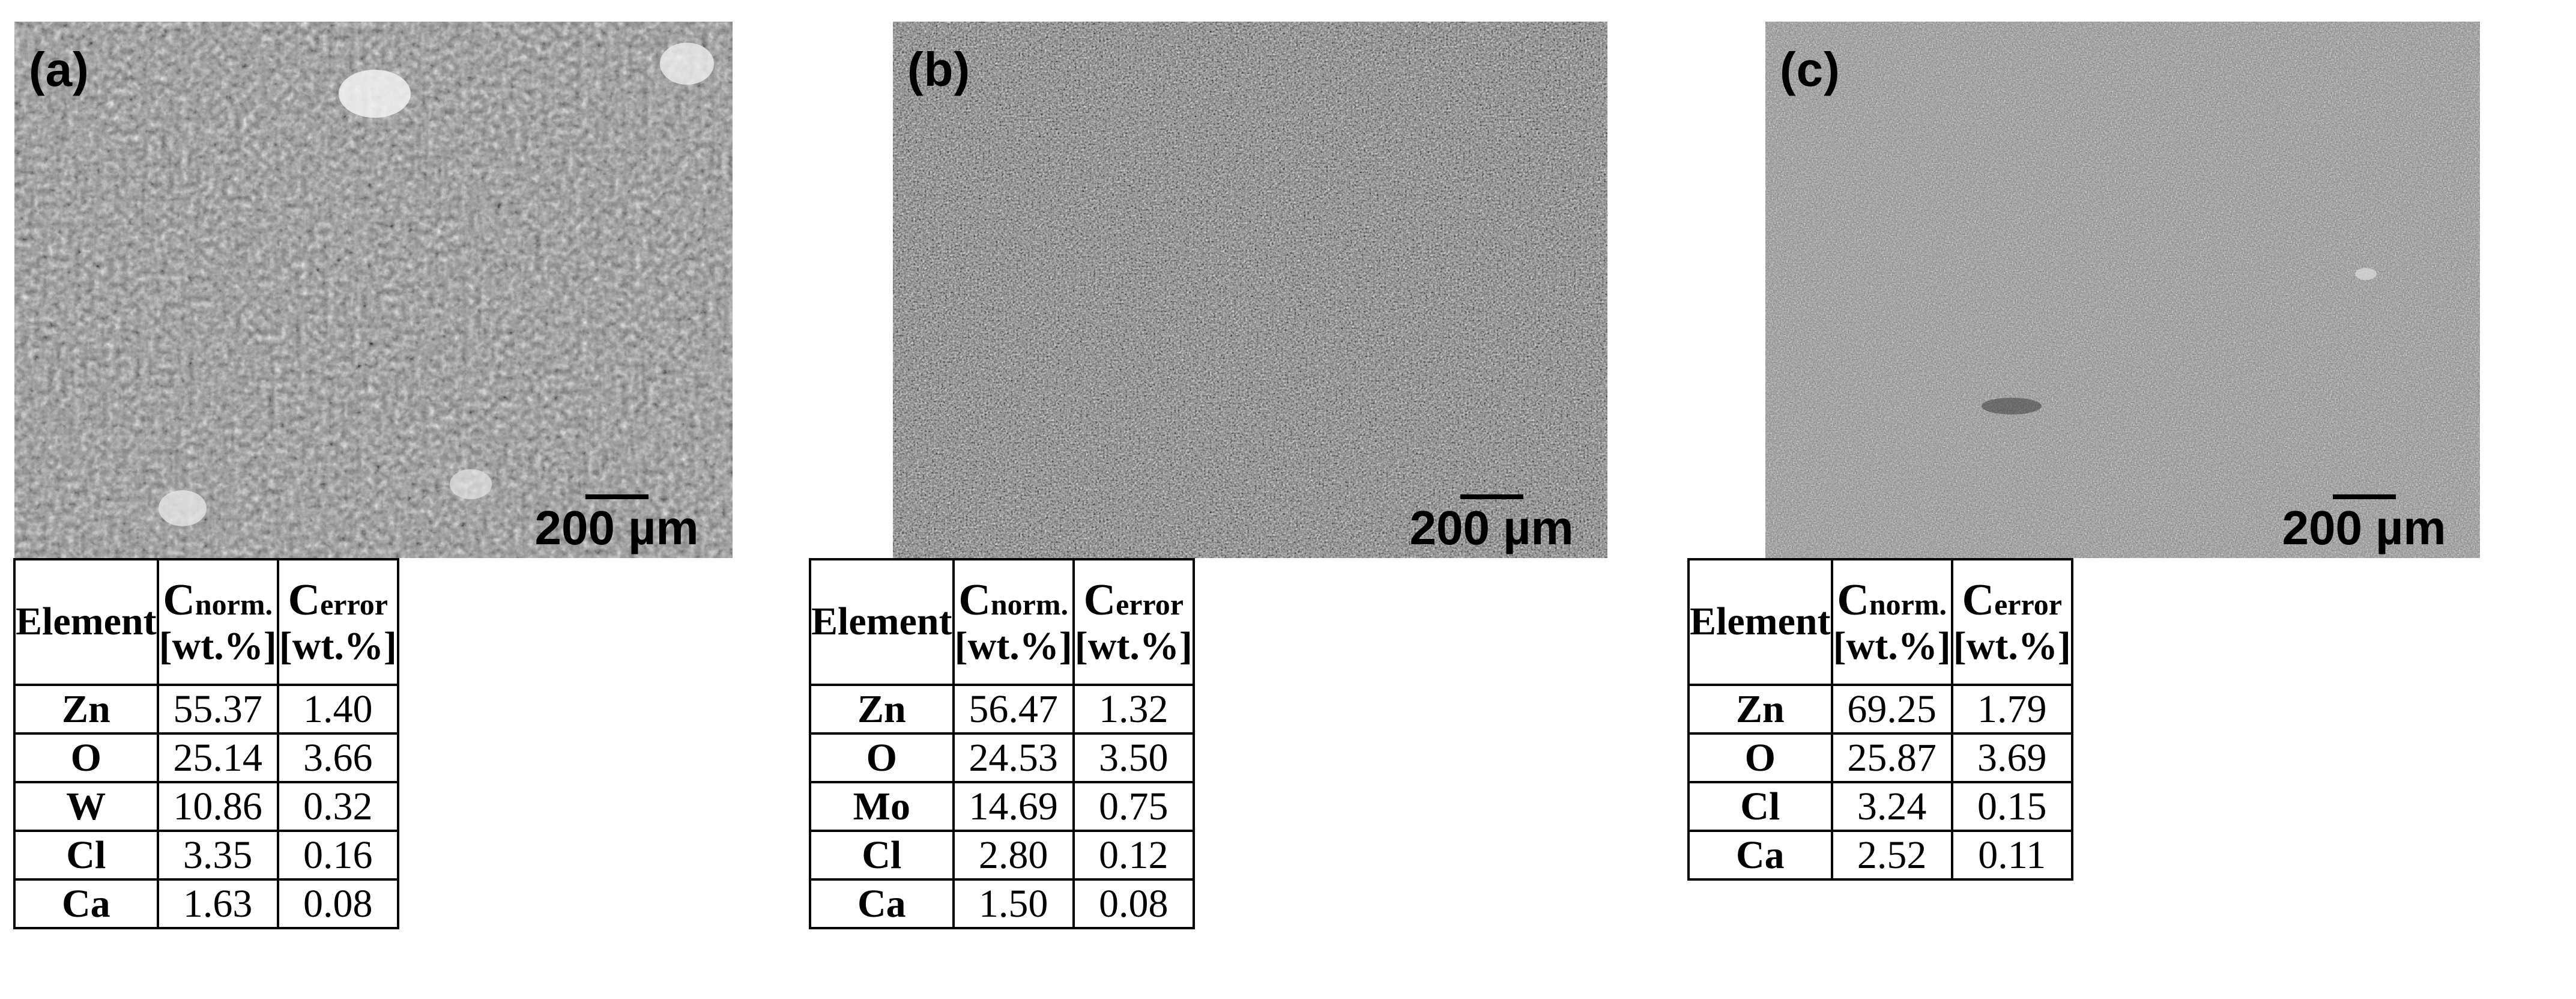 This screenshot has width=2576, height=999. What do you see at coordinates (939, 69) in the screenshot?
I see `panel-label-b: (b)` at bounding box center [939, 69].